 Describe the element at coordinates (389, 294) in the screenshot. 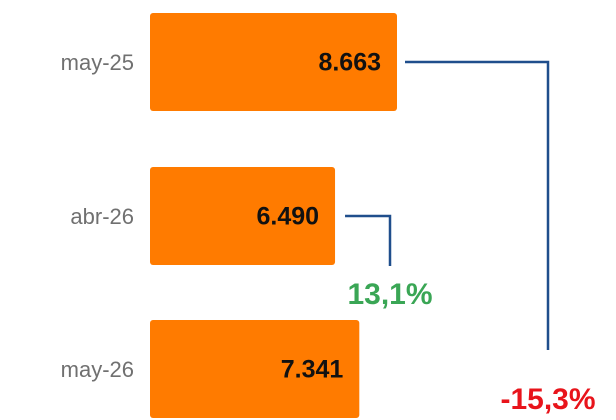

I see `annotation: 13,1%` at that location.